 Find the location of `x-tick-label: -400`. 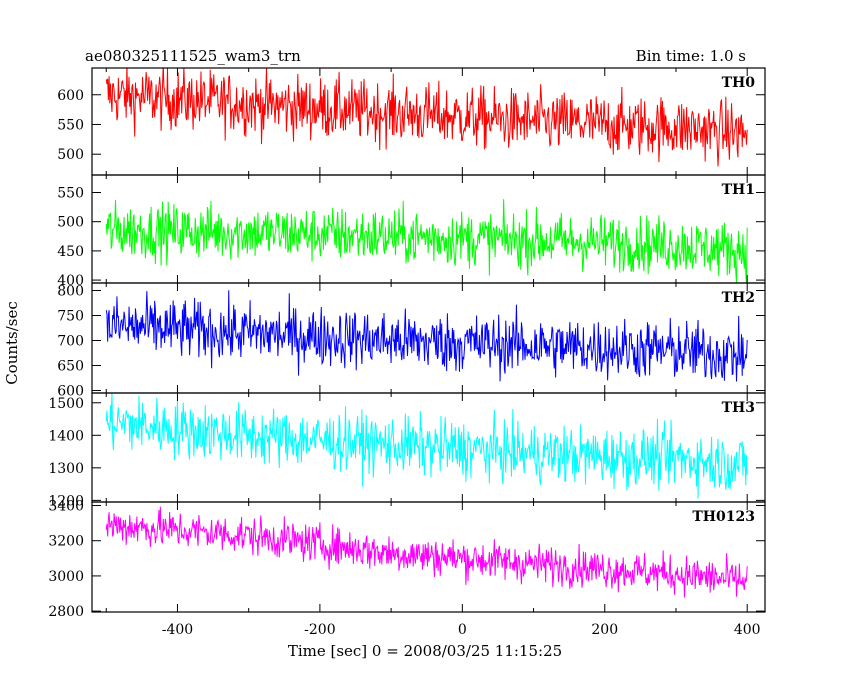

x-tick-label: -400 is located at coordinates (177, 630).